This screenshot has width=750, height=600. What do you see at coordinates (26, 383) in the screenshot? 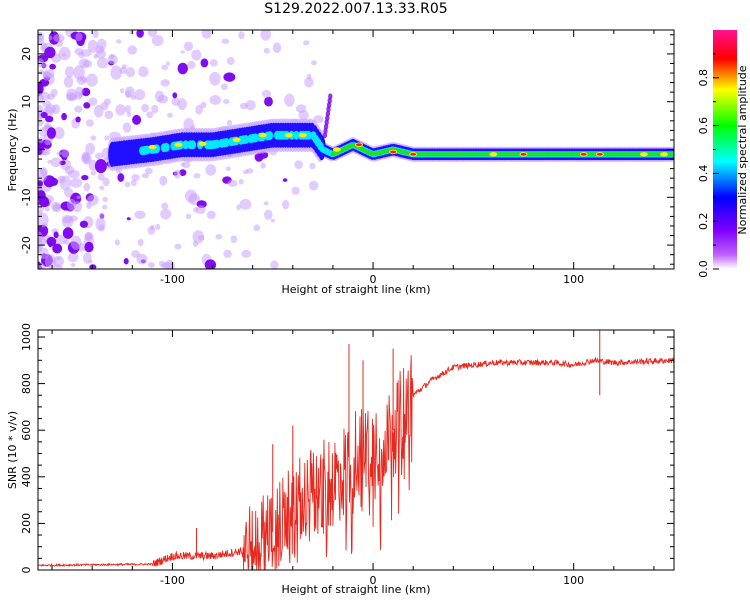
I see `y-tick-label: 800` at bounding box center [26, 383].